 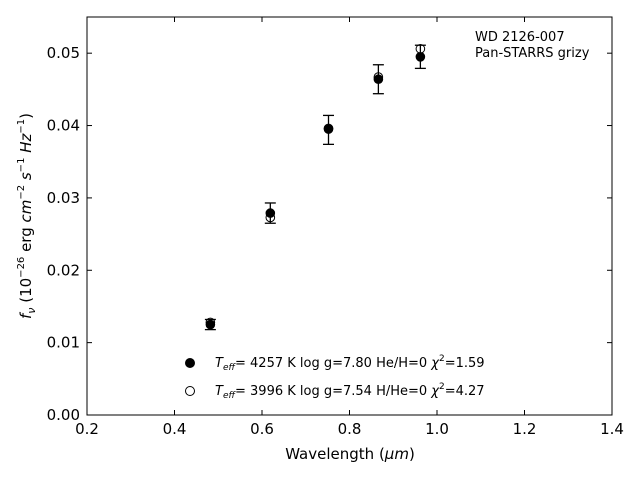 What do you see at coordinates (190, 363) in the screenshot?
I see `legend-marker-filled` at bounding box center [190, 363].